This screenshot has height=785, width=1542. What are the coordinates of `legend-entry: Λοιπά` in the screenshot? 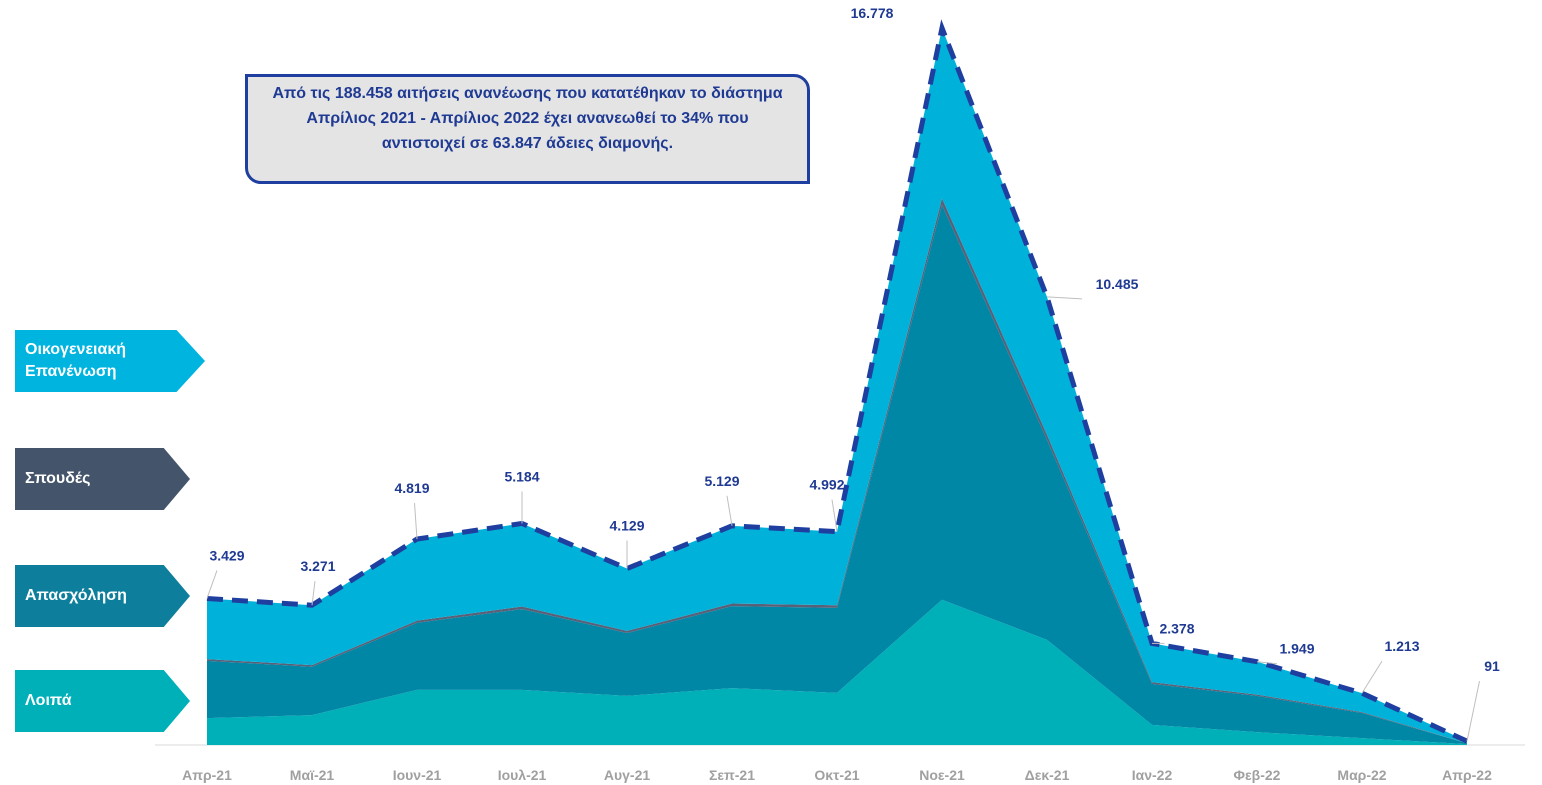 It's located at (102, 701).